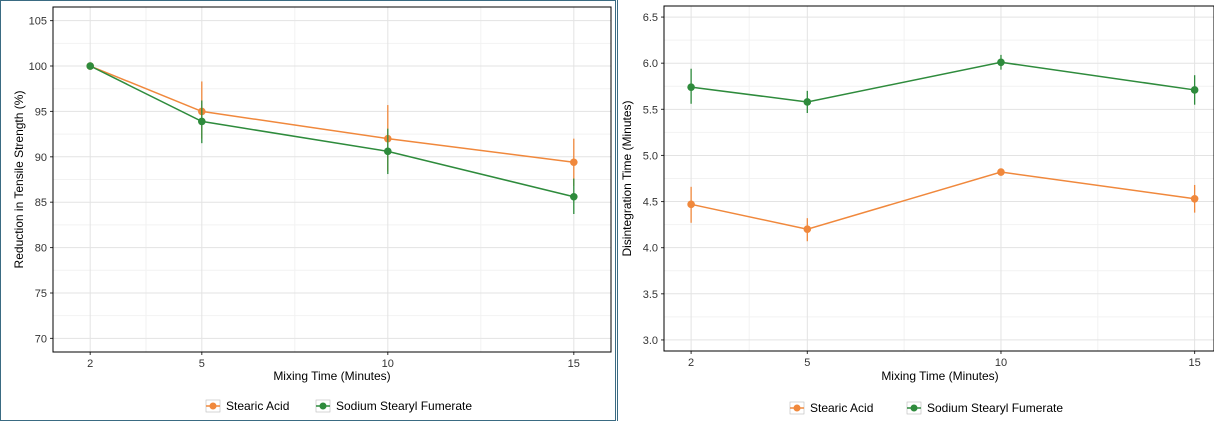 The image size is (1214, 421). What do you see at coordinates (41, 158) in the screenshot?
I see `y-tick-label: 90` at bounding box center [41, 158].